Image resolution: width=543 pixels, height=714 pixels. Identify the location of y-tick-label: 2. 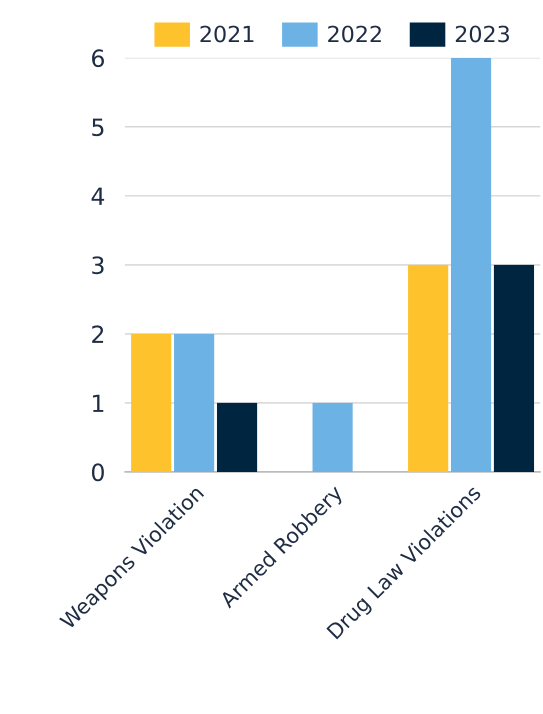
(98, 334).